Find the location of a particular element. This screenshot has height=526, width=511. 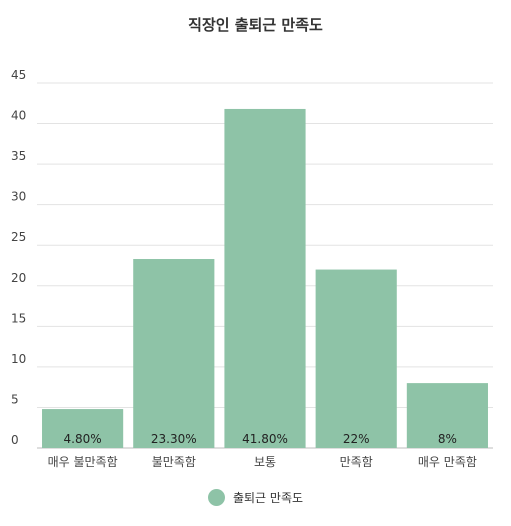

legend: 출퇴근 만족도 is located at coordinates (255, 497).